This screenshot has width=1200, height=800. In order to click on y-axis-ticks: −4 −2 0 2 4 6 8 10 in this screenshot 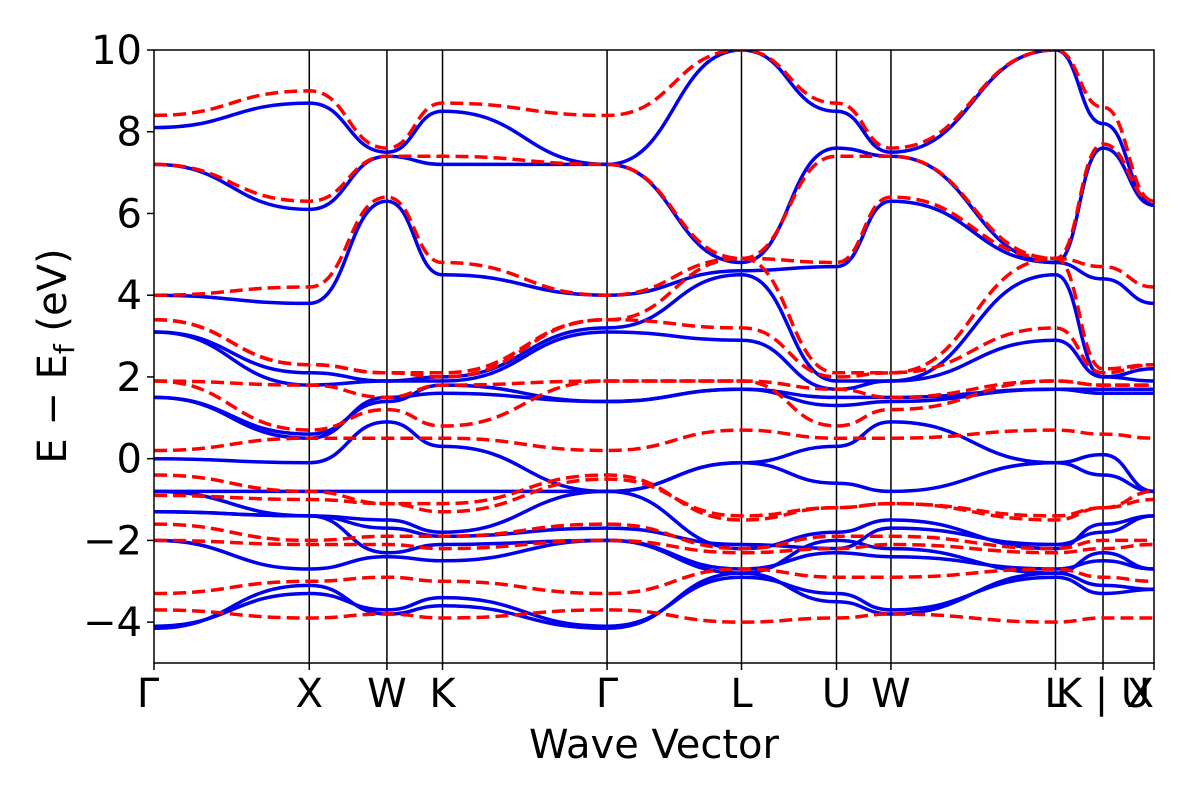, I will do `click(118, 337)`.